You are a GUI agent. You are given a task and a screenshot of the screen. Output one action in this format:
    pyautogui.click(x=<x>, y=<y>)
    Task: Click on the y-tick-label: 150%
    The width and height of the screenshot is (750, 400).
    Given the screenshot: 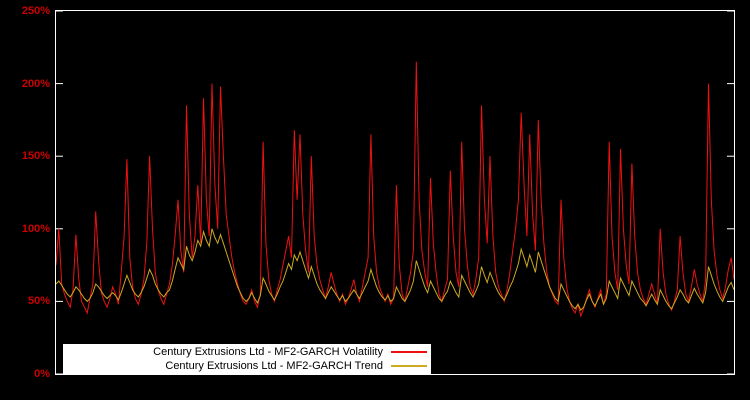 What is the action you would take?
    pyautogui.click(x=35, y=156)
    